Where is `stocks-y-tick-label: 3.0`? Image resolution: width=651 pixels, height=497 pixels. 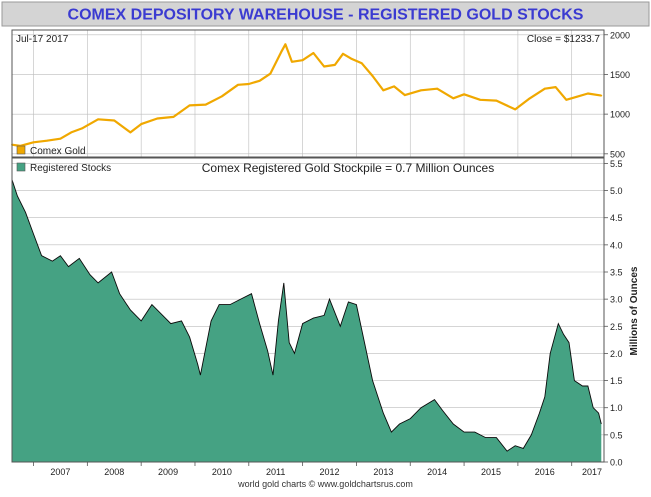 stocks-y-tick-label: 3.0 is located at coordinates (616, 300).